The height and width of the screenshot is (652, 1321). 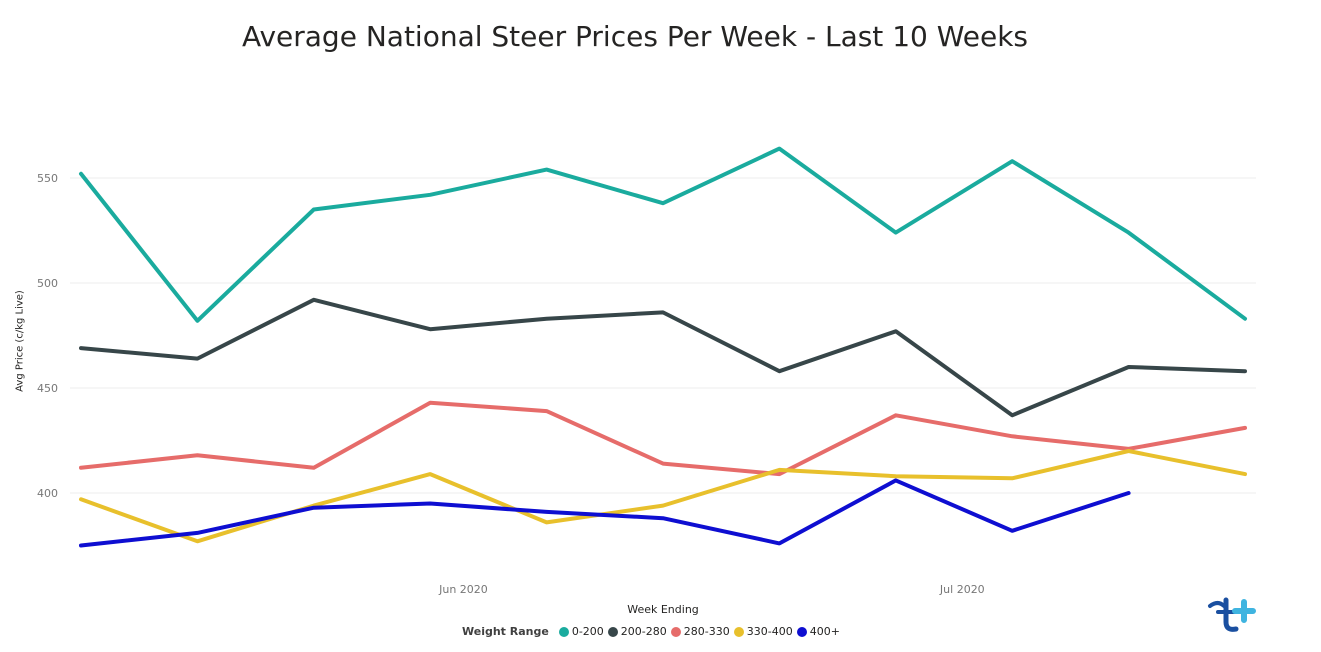 What do you see at coordinates (47, 493) in the screenshot?
I see `y-tick-label: 400` at bounding box center [47, 493].